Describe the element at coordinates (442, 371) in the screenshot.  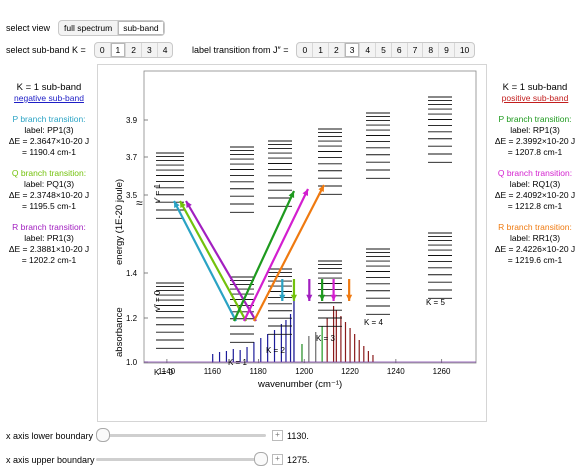
I see `x-tick-label: 1260` at that location.